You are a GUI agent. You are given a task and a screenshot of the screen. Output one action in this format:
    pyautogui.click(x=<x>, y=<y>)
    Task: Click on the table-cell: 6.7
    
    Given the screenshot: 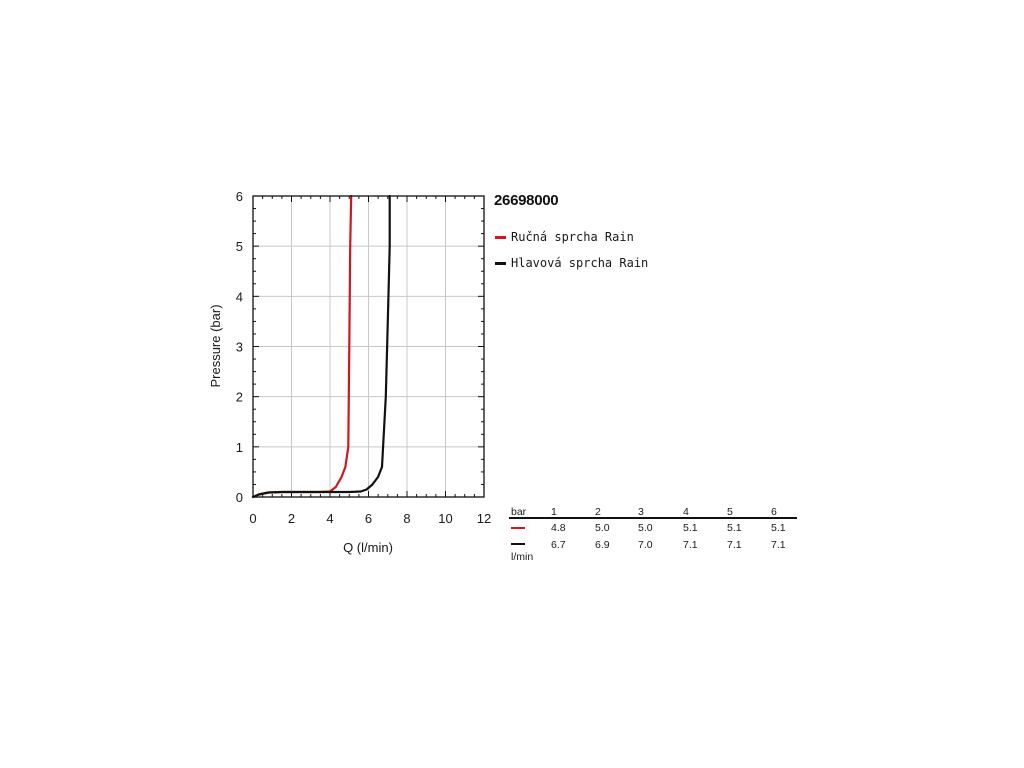 What is the action you would take?
    pyautogui.click(x=558, y=545)
    